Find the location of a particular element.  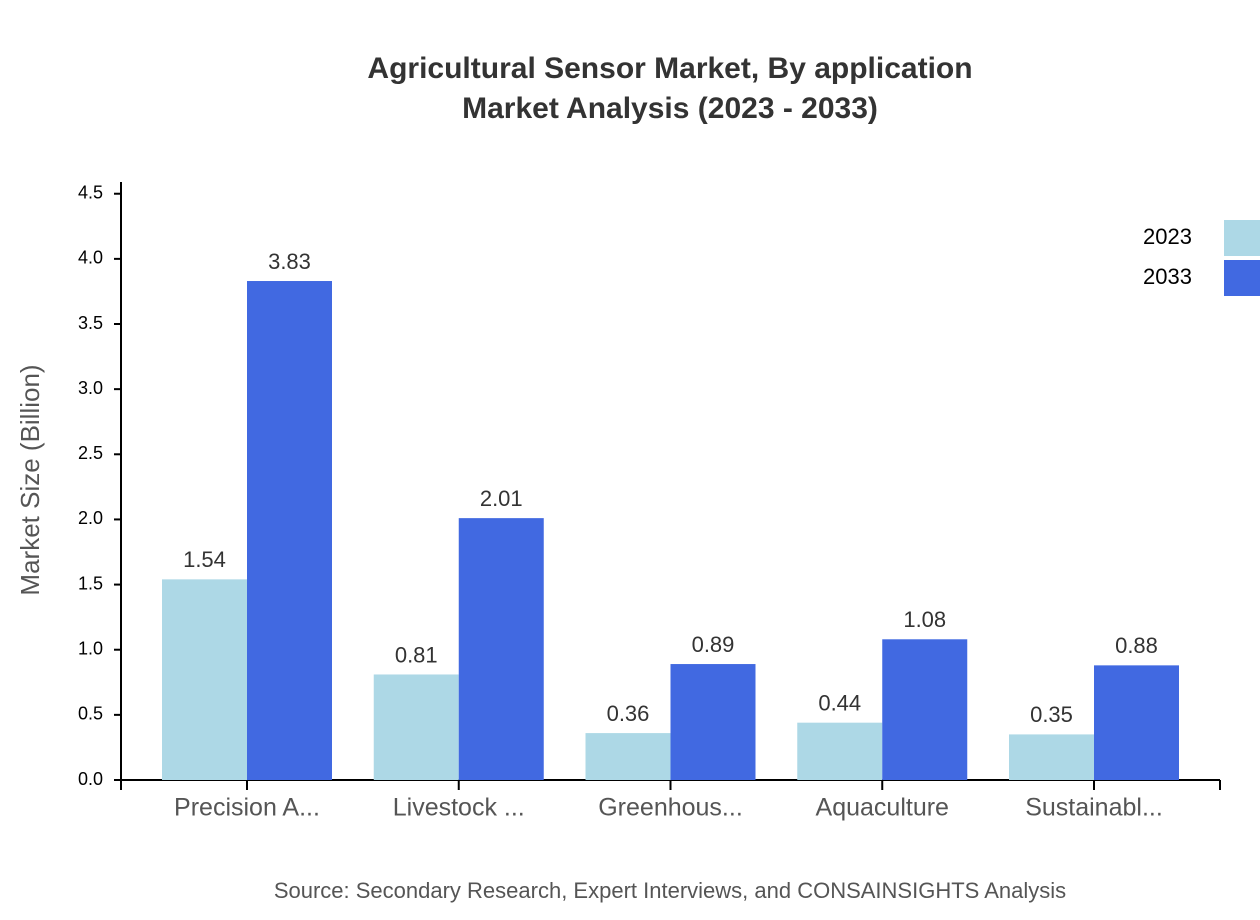

value-label: 0.88 is located at coordinates (1136, 645).